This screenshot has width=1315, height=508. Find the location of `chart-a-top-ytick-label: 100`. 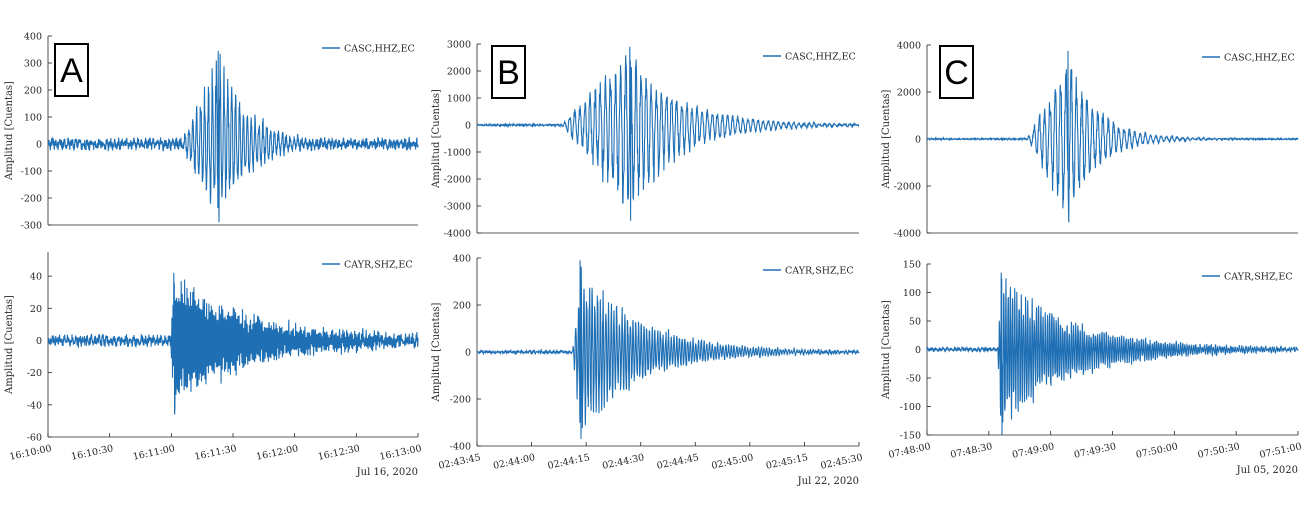

chart-a-top-ytick-label: 100 is located at coordinates (33, 118).